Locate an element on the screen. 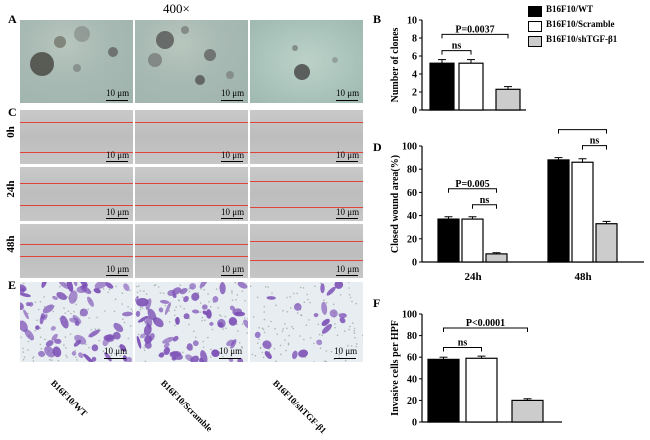 The height and width of the screenshot is (440, 650). chart-b-clones: 0 2 4 6 8 10 Number of clones P=0.0037 ns is located at coordinates (458, 66).